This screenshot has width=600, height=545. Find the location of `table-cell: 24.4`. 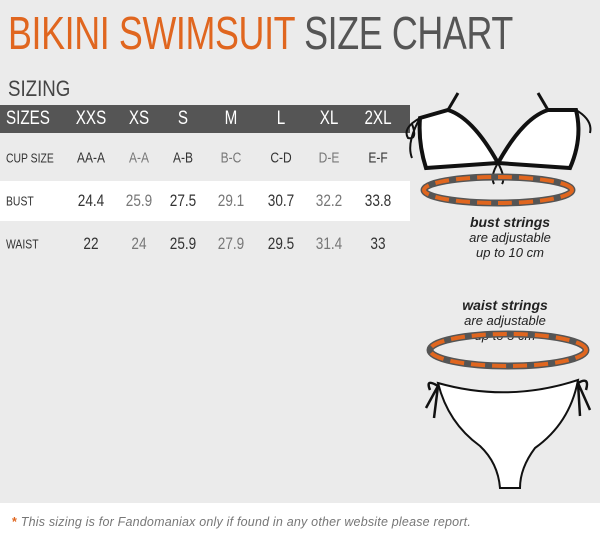

table-cell: 24.4 is located at coordinates (91, 200).